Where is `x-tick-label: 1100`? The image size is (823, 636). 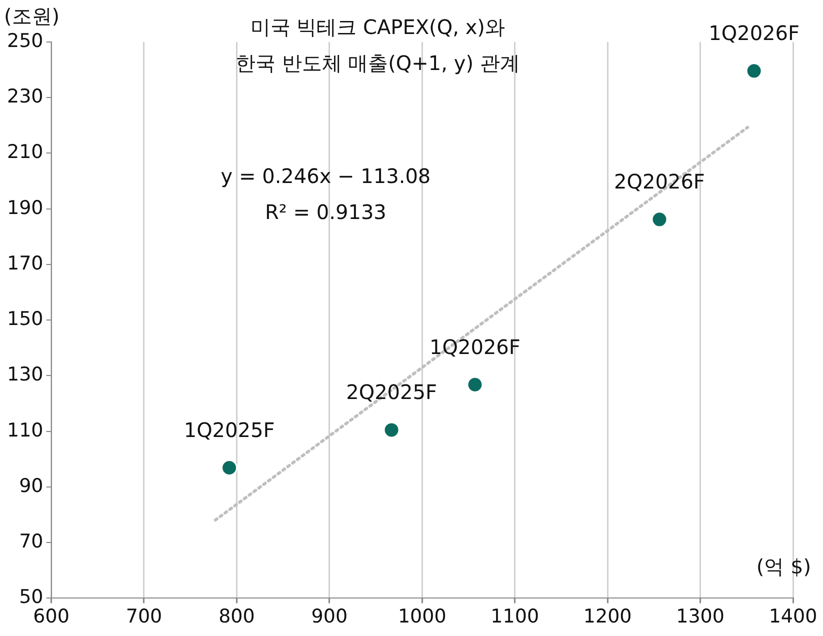 x-tick-label: 1100 is located at coordinates (515, 617).